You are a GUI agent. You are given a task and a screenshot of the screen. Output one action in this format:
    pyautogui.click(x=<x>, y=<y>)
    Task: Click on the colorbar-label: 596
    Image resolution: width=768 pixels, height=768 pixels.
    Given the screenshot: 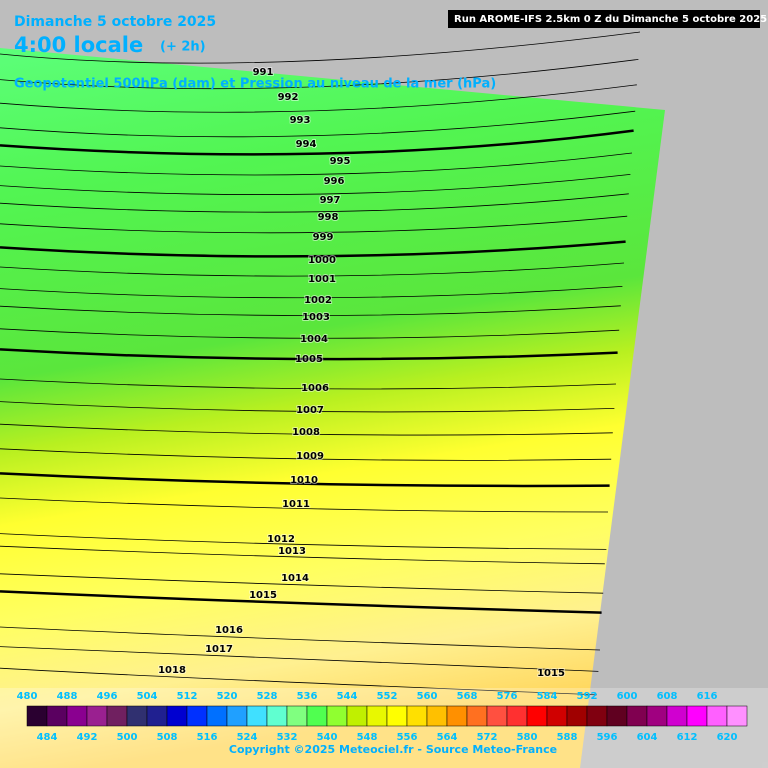 What is the action you would take?
    pyautogui.click(x=607, y=737)
    